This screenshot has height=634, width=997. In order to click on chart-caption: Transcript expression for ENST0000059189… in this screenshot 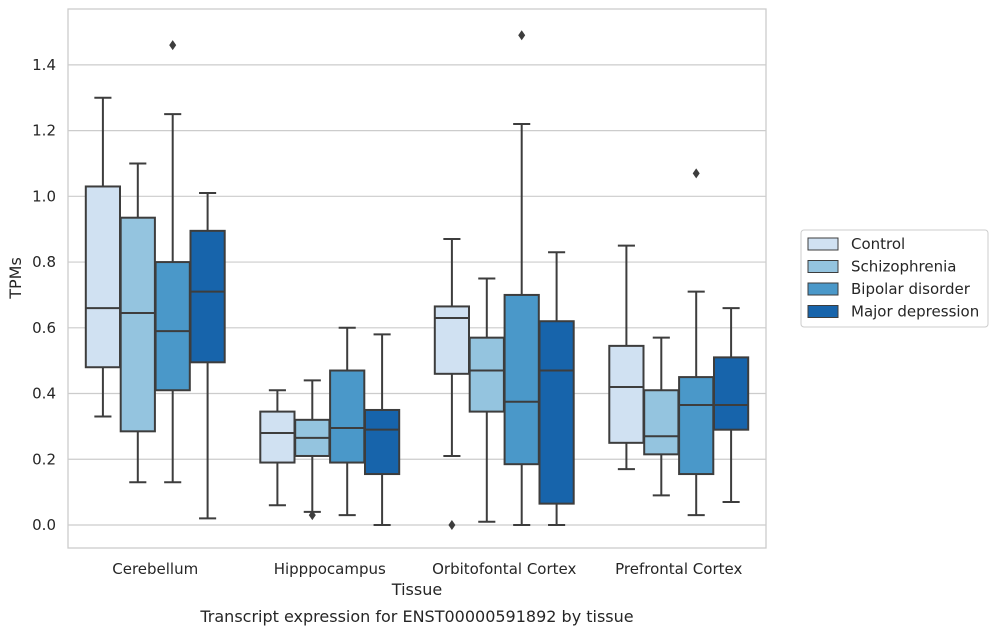, I will do `click(416, 616)`.